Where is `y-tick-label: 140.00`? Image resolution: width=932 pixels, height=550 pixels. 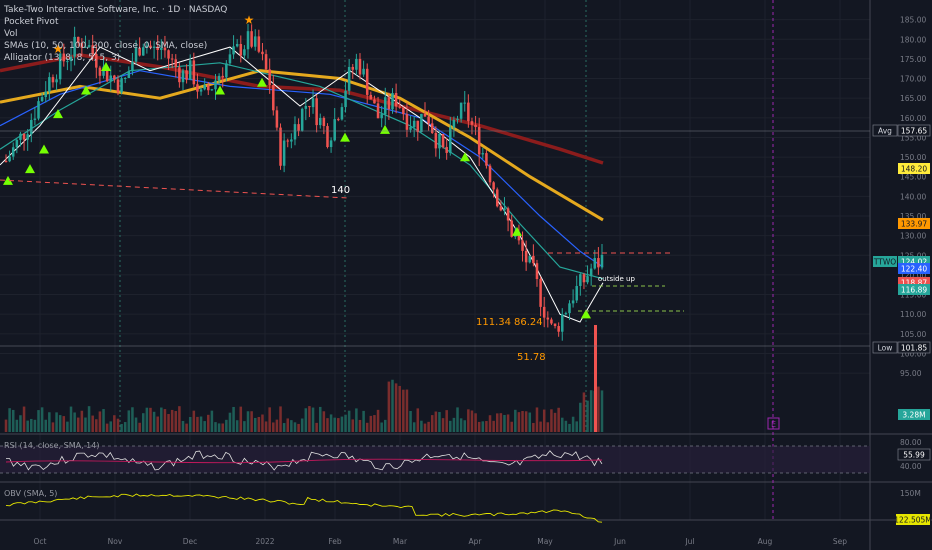
y-tick-label: 140.00 is located at coordinates (913, 196).